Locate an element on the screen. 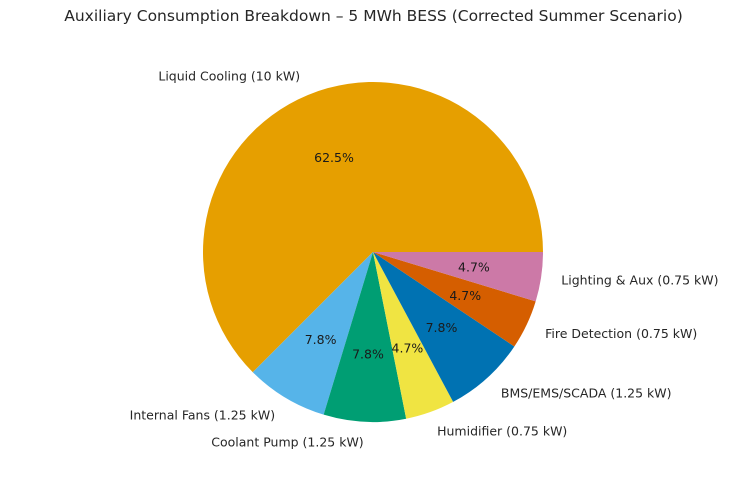  slice-label-humidifier: Humidifier (0.75 kW) is located at coordinates (502, 431).